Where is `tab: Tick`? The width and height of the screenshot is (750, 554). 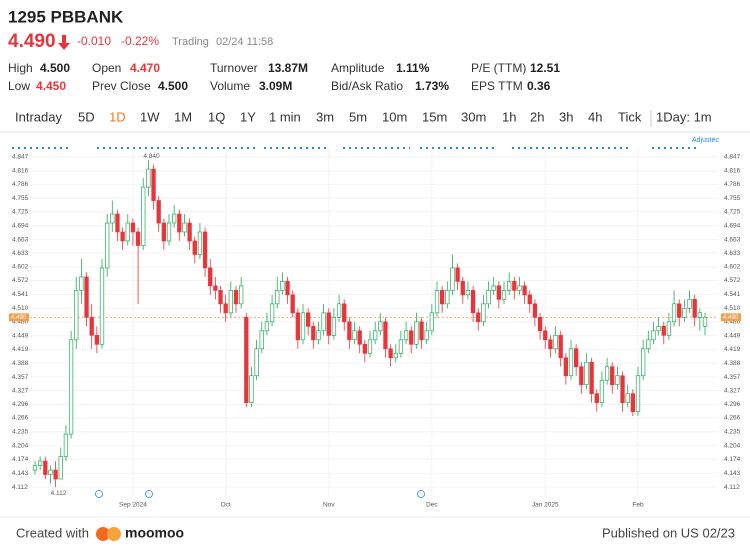 tab: Tick is located at coordinates (630, 116).